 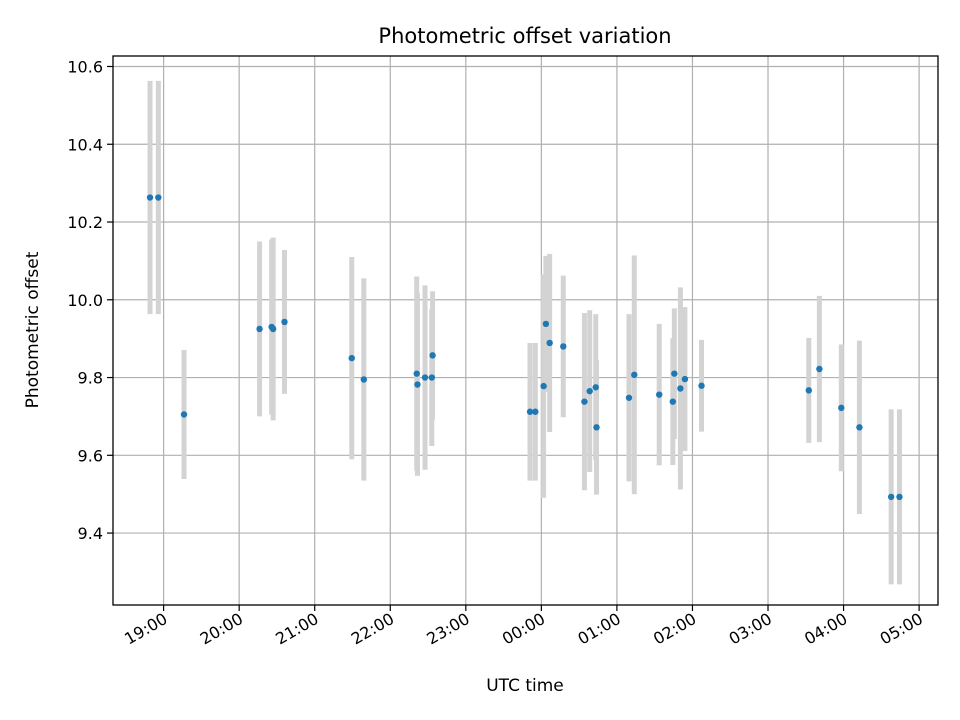 I want to click on y-axis-label: Photometric offset, so click(x=33, y=329).